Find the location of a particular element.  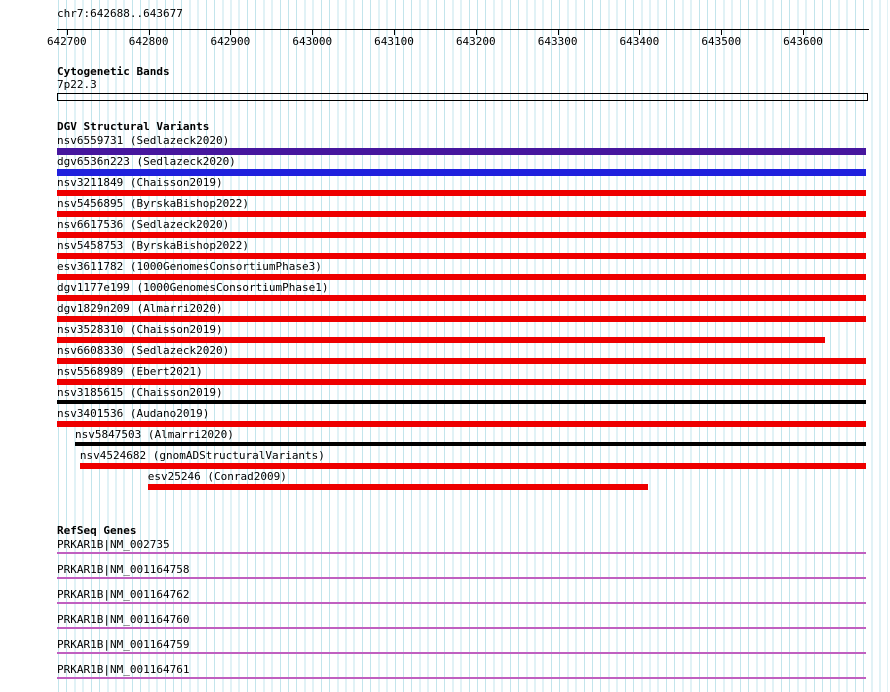

variant-label: nsv3185615 (Chaisson2019) is located at coordinates (140, 392).